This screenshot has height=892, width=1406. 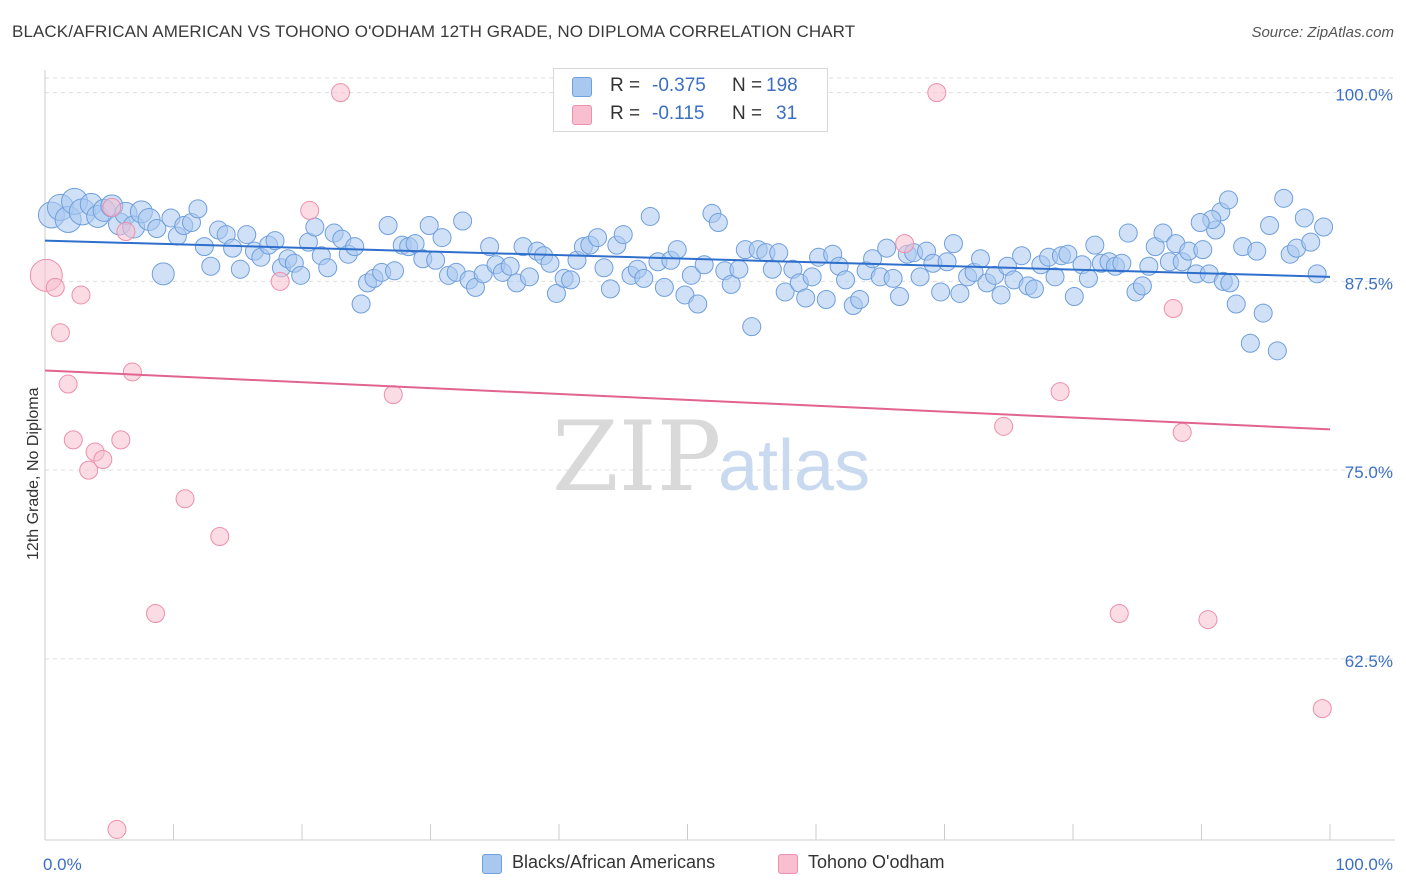 I want to click on bottom-legend-swatch-pink, so click(x=788, y=864).